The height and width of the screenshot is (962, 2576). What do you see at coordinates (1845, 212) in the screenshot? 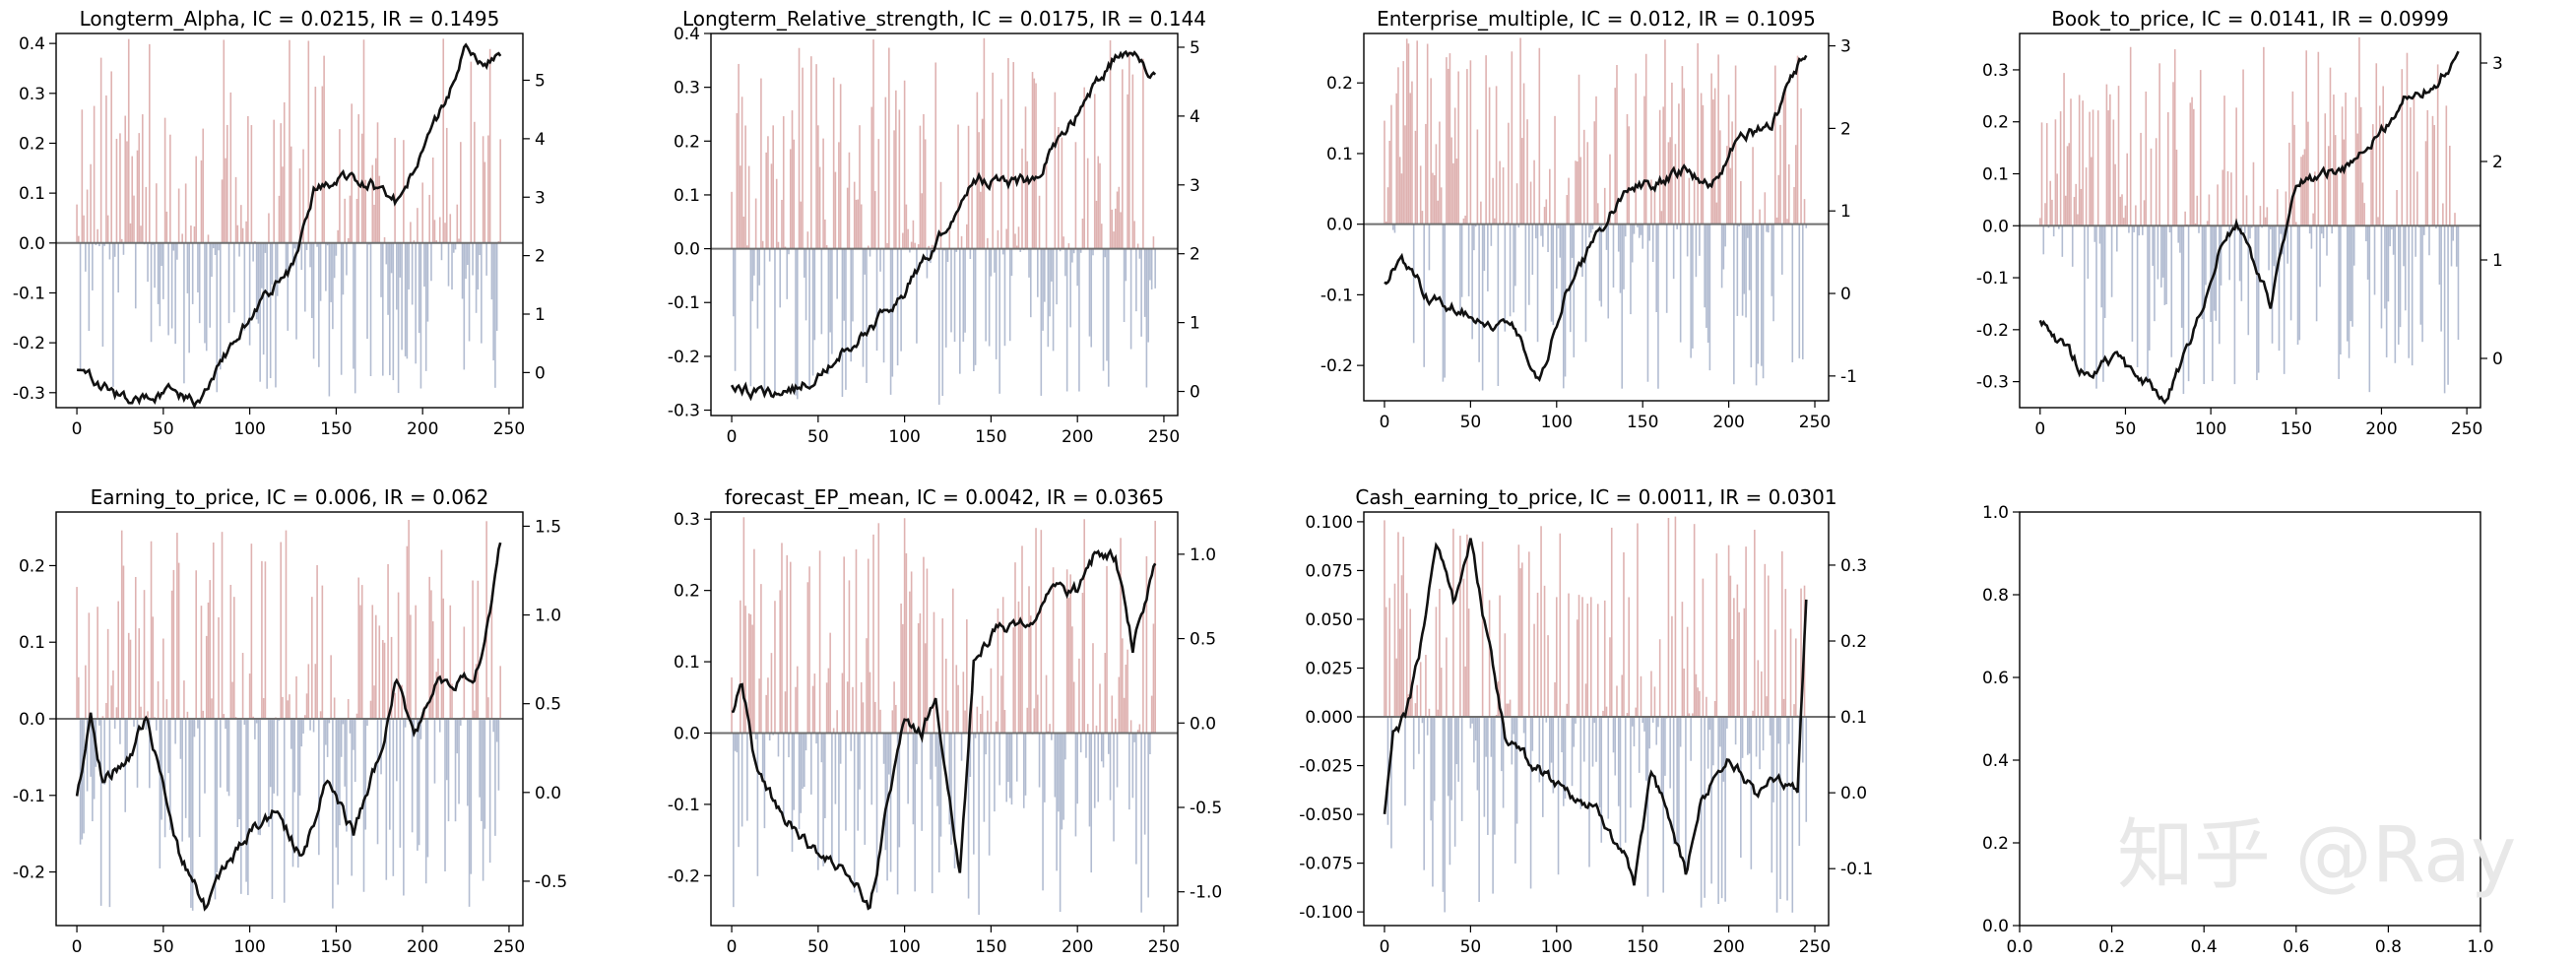
I see `y2-tick-label: 1` at bounding box center [1845, 212].